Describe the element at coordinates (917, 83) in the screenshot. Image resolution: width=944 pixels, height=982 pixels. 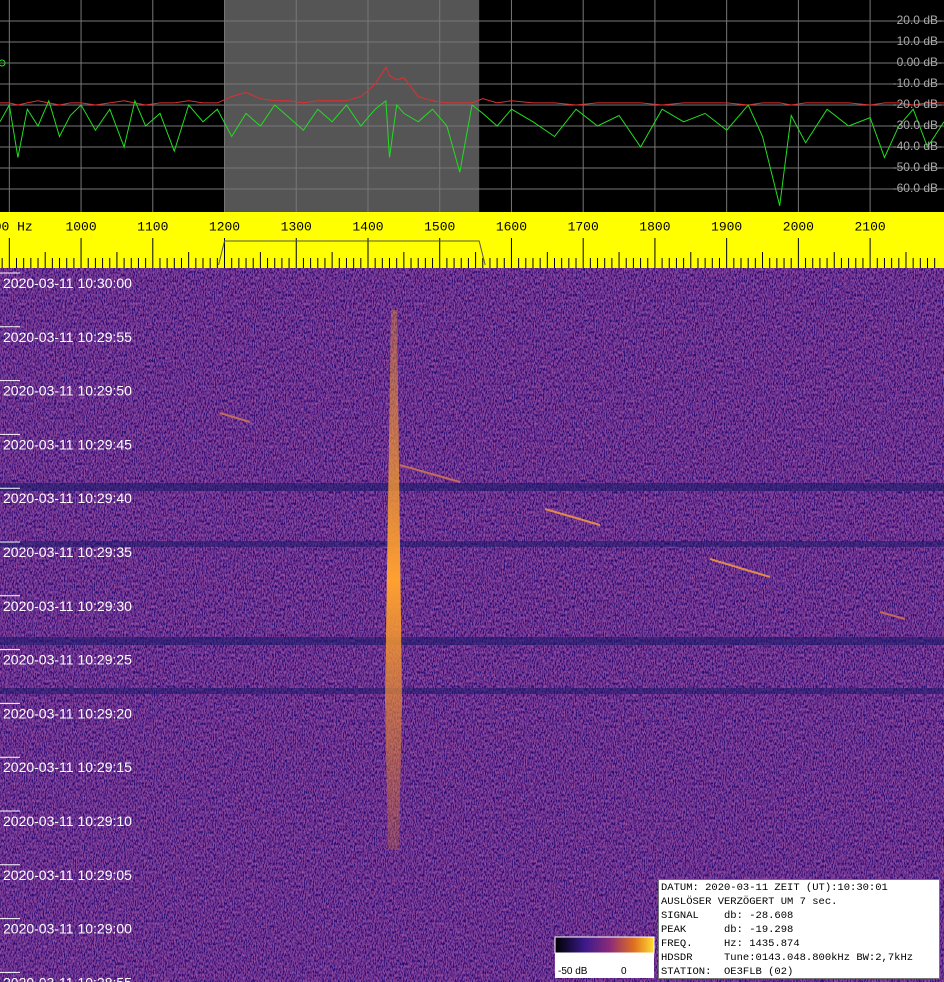
I see `y-tick-label: -10.0 dB-` at that location.